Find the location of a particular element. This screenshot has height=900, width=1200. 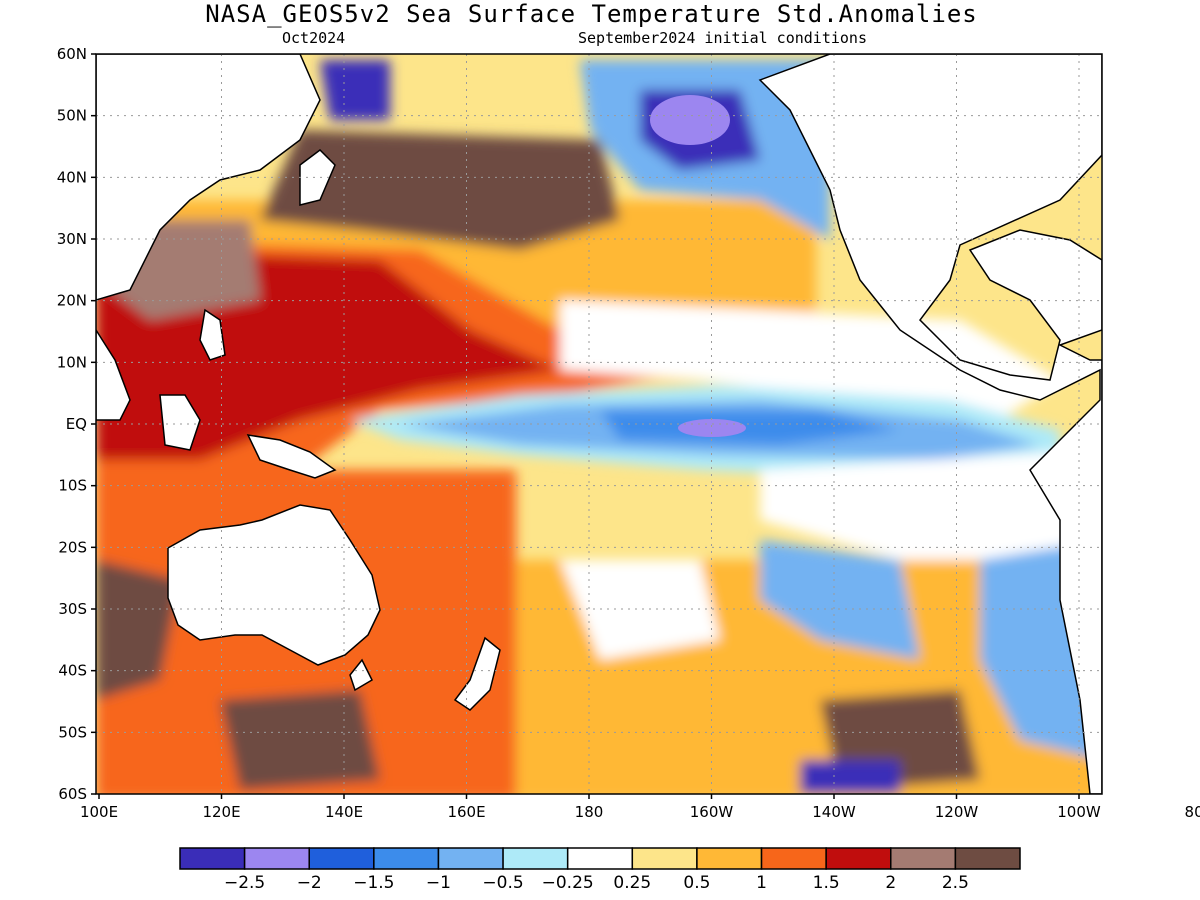

colorbar-label: 0.5 is located at coordinates (696, 883).